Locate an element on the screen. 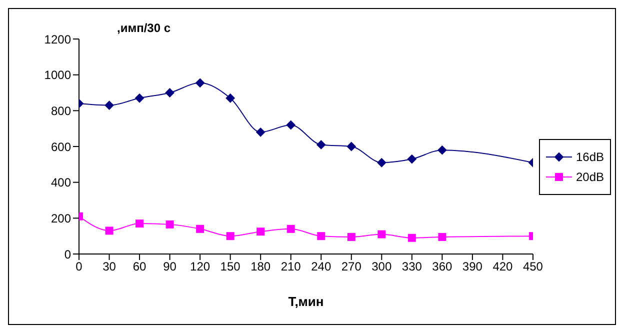 This screenshot has height=333, width=624. x-tick-label: 30 is located at coordinates (109, 267).